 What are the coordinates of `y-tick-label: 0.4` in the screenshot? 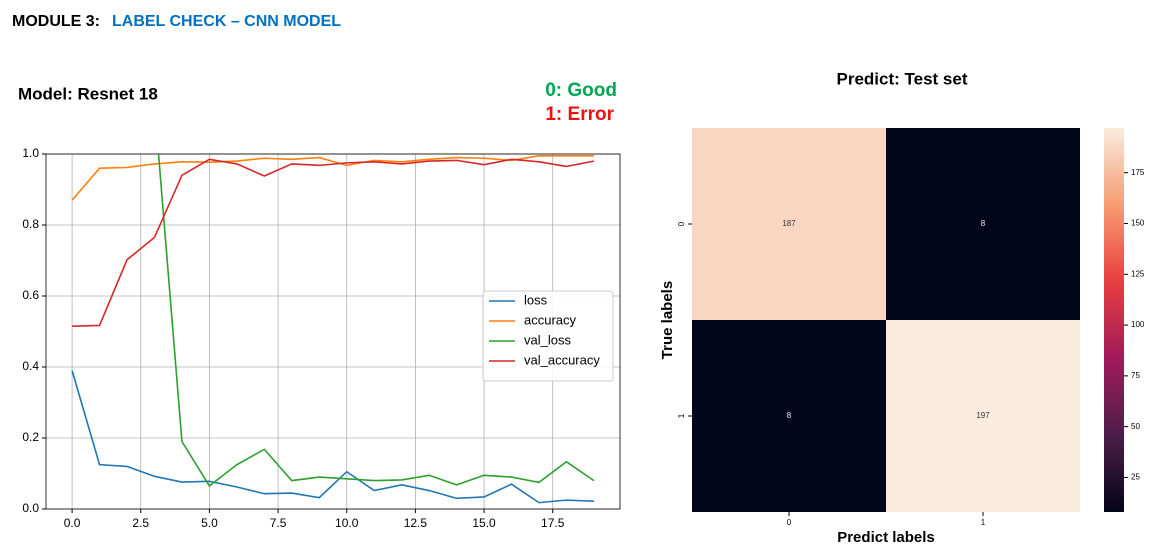 It's located at (30, 366).